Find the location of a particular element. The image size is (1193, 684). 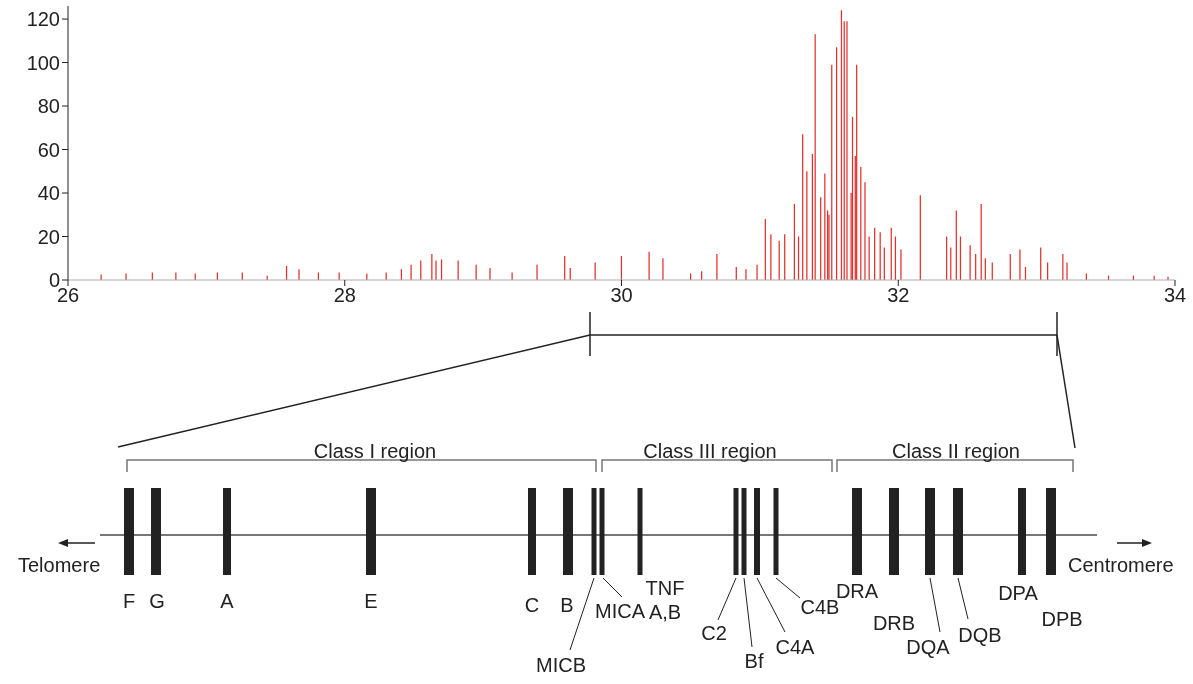

text: Class III region is located at coordinates (710, 451).